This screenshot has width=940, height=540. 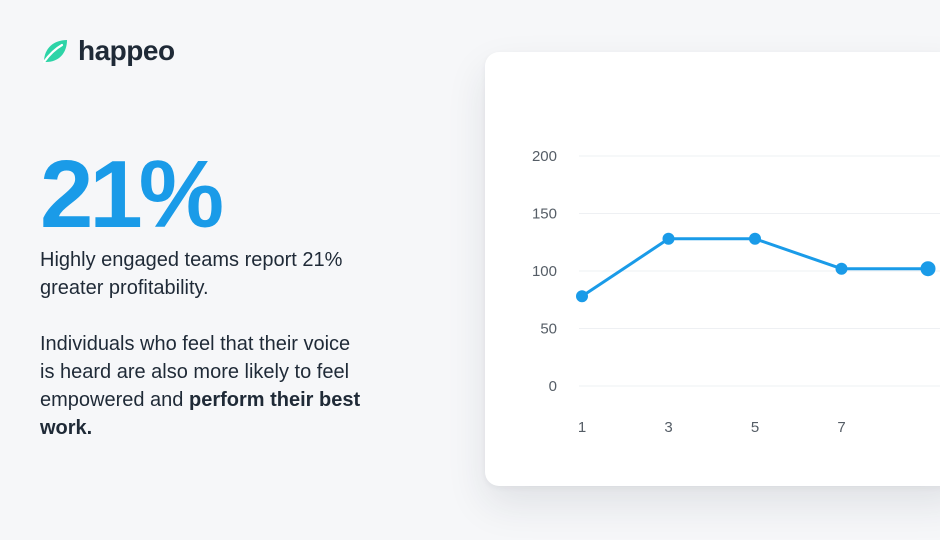 What do you see at coordinates (200, 414) in the screenshot?
I see `empowerment-text-bold: perform their best work.` at bounding box center [200, 414].